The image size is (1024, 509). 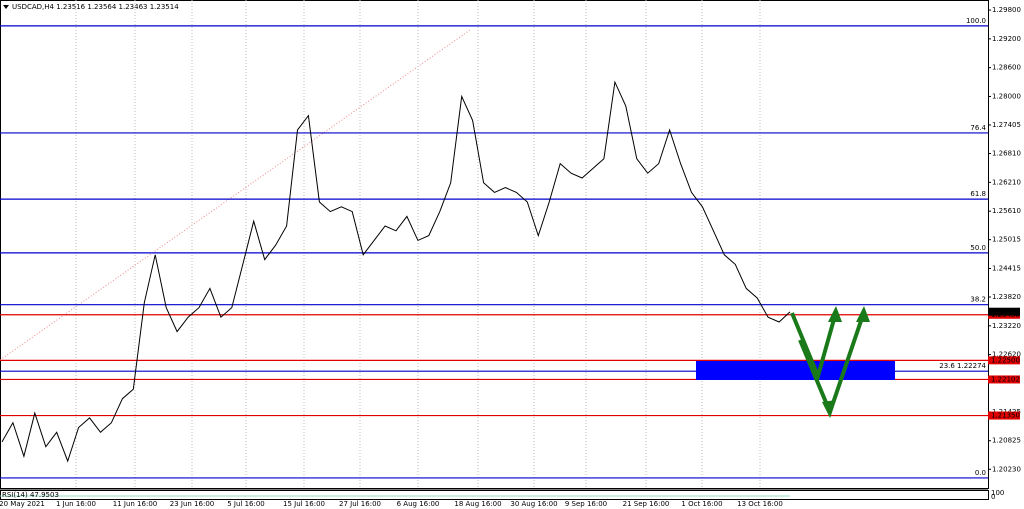 What do you see at coordinates (976, 21) in the screenshot?
I see `fib-label: 100.0` at bounding box center [976, 21].